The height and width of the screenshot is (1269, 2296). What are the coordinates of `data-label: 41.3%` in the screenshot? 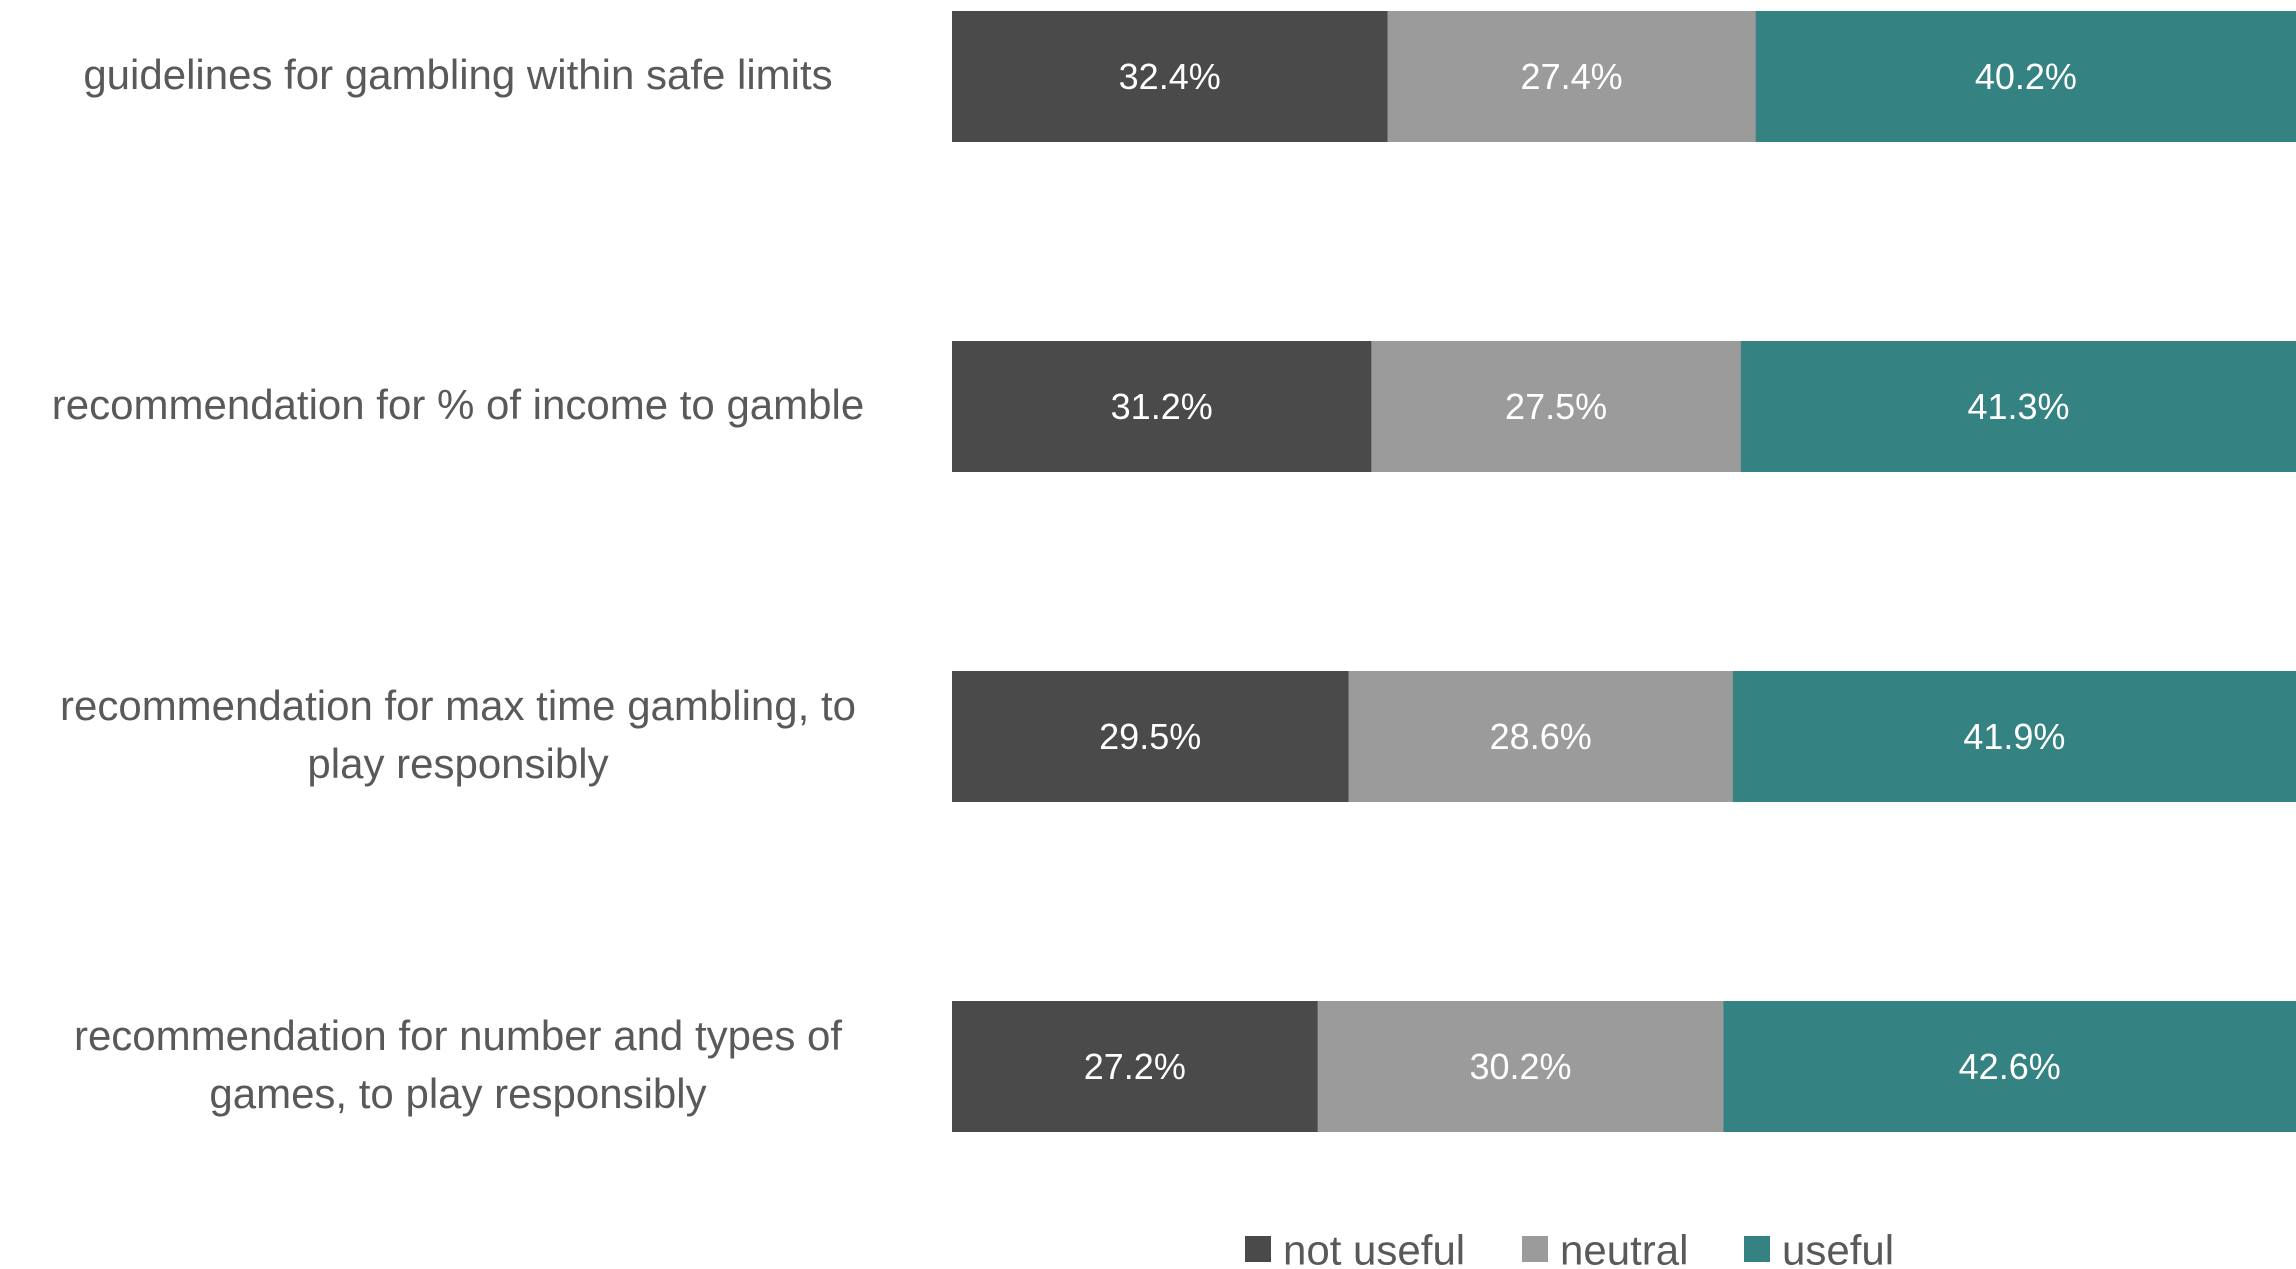 It's located at (2018, 406).